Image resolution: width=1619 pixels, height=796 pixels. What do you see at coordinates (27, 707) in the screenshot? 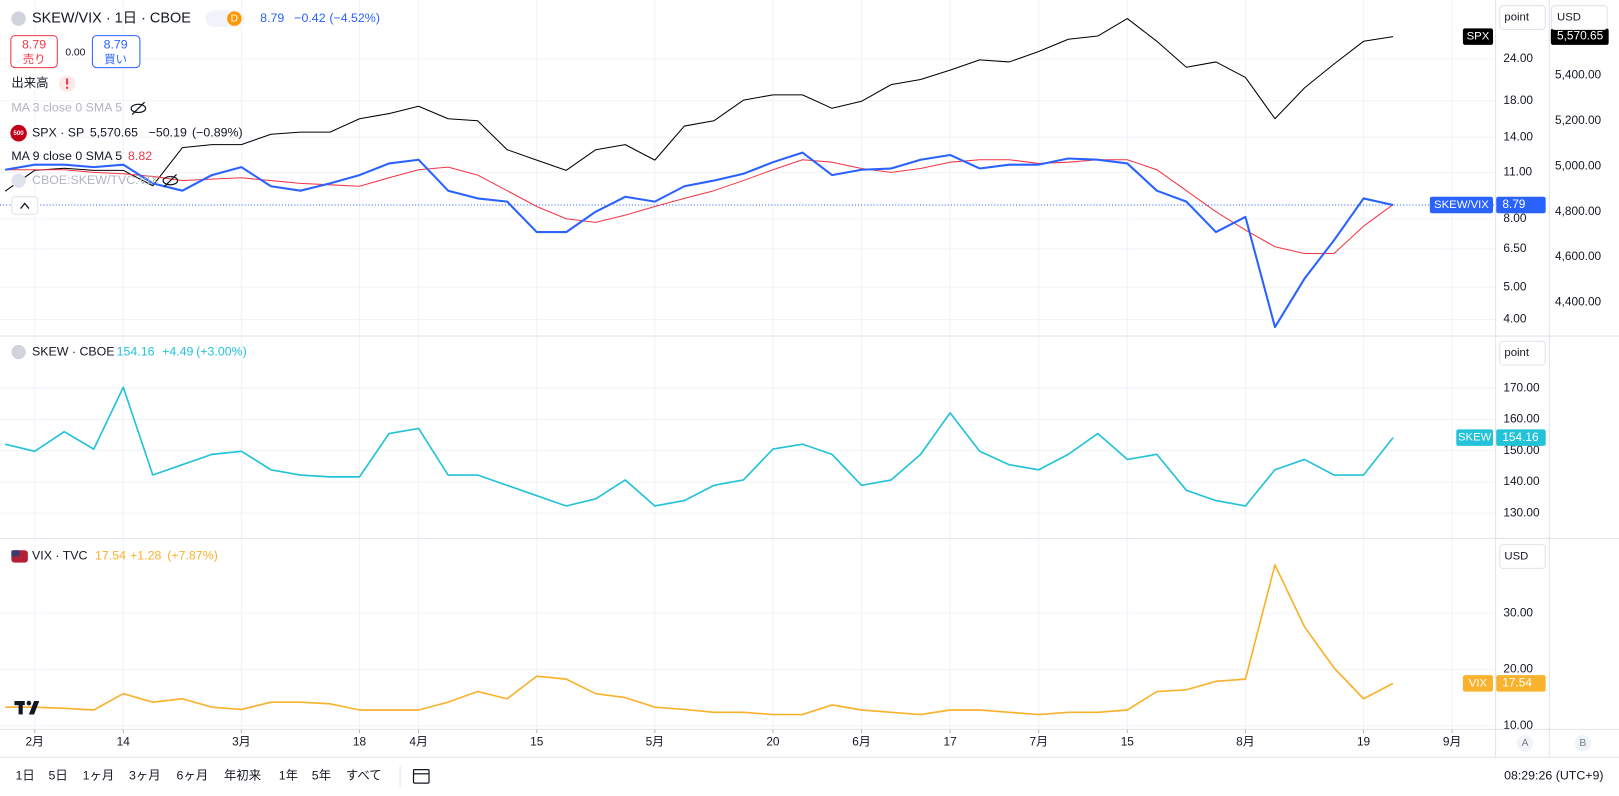
I see `logo` at bounding box center [27, 707].